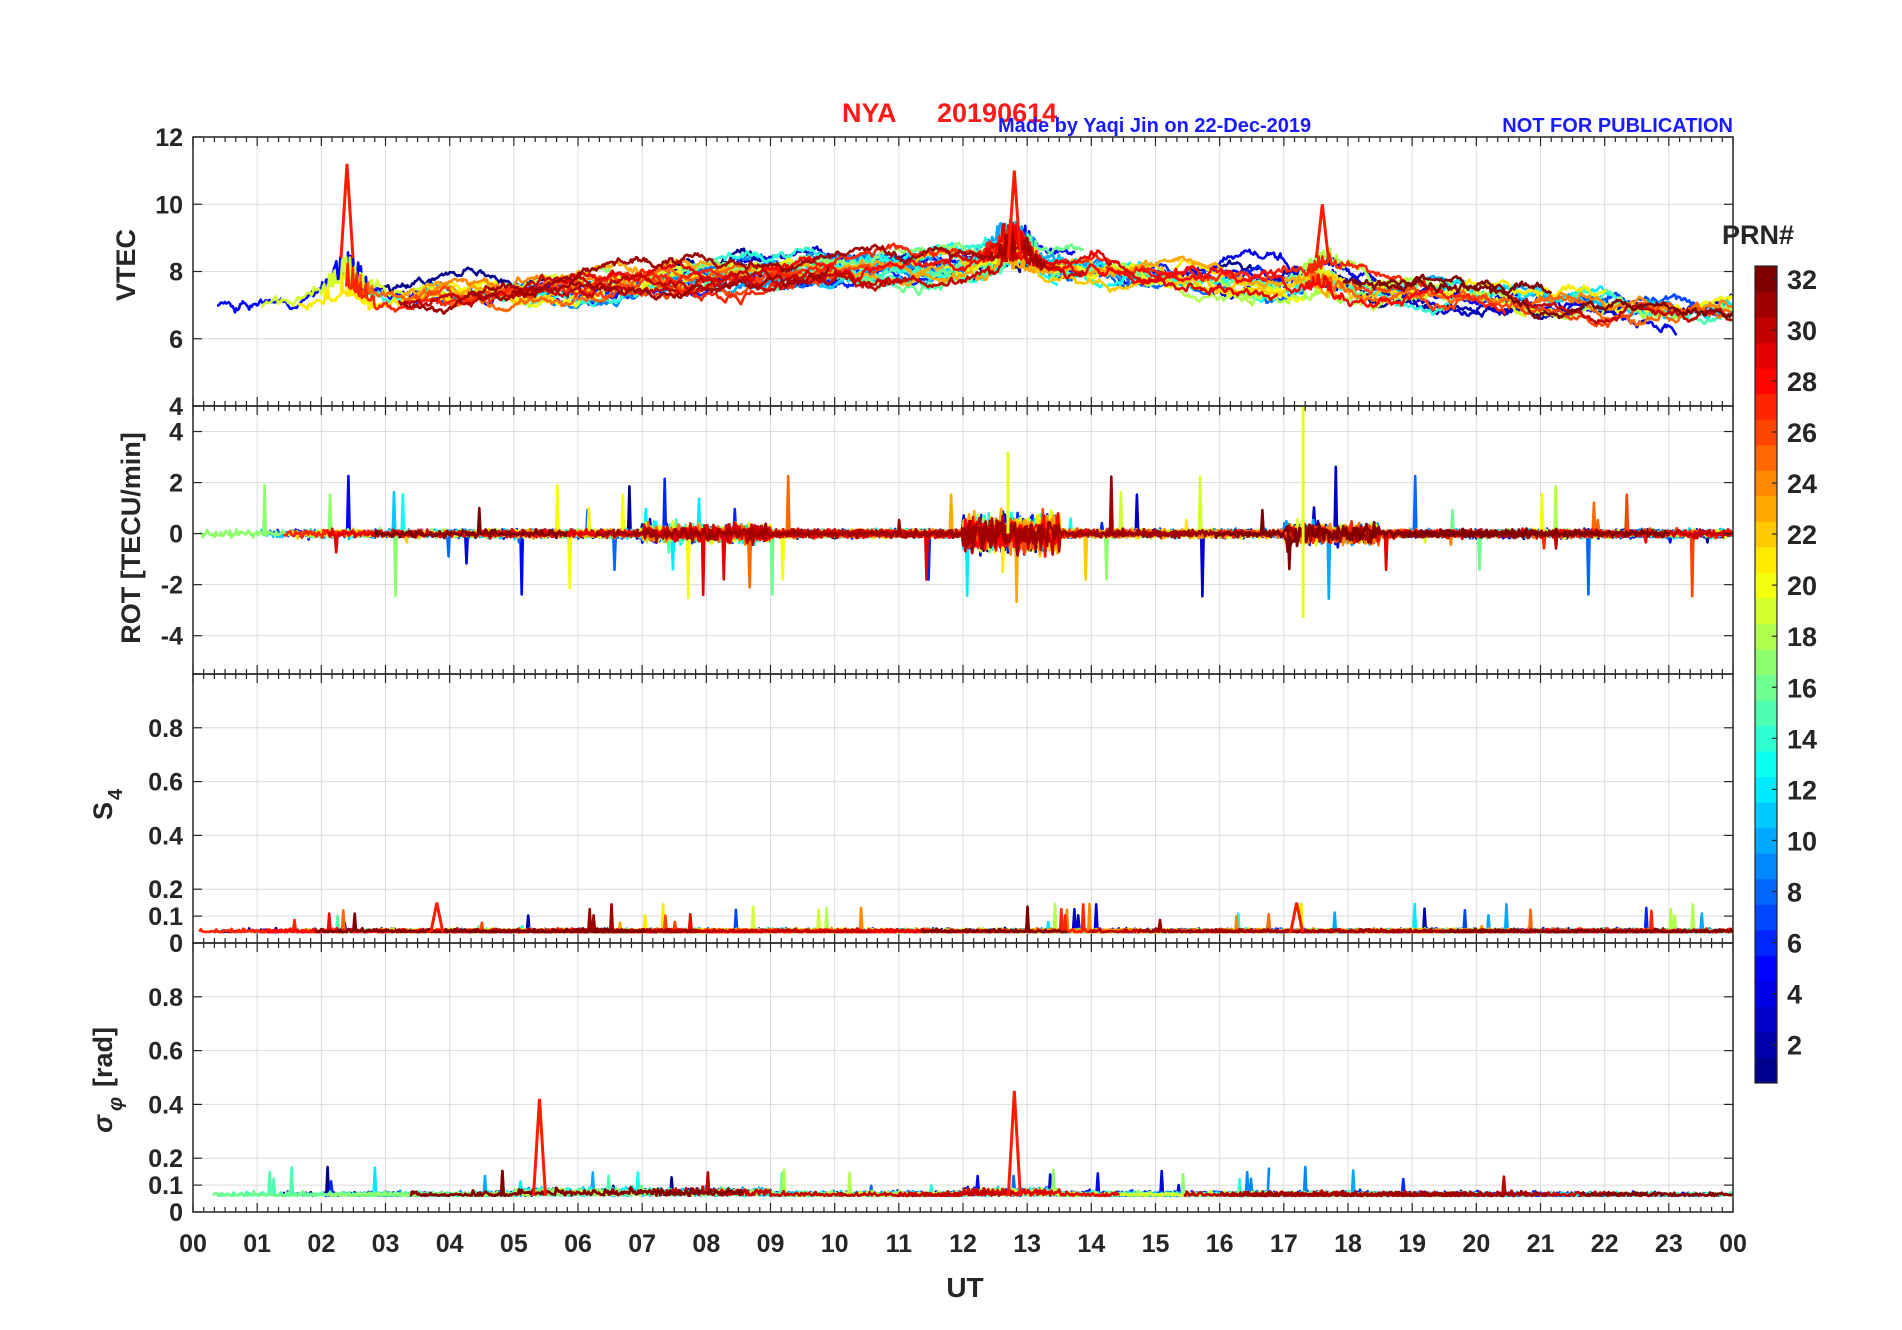 This screenshot has width=1902, height=1330. I want to click on colorbar-tick-label: 2, so click(1794, 1046).